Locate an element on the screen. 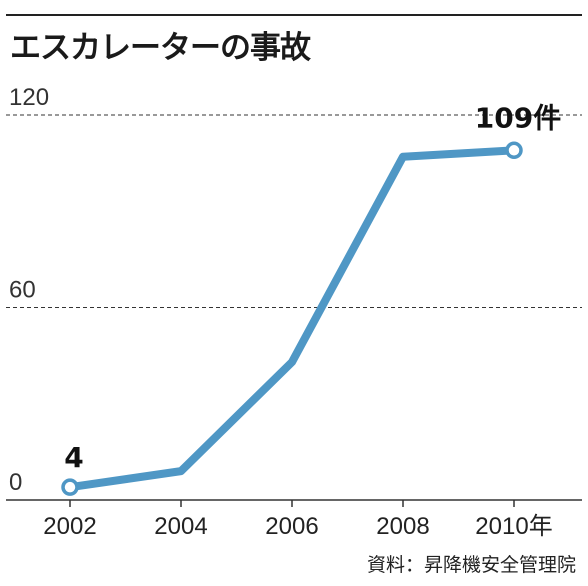 The height and width of the screenshot is (586, 588). x-tick-label: 2002 is located at coordinates (69, 526).